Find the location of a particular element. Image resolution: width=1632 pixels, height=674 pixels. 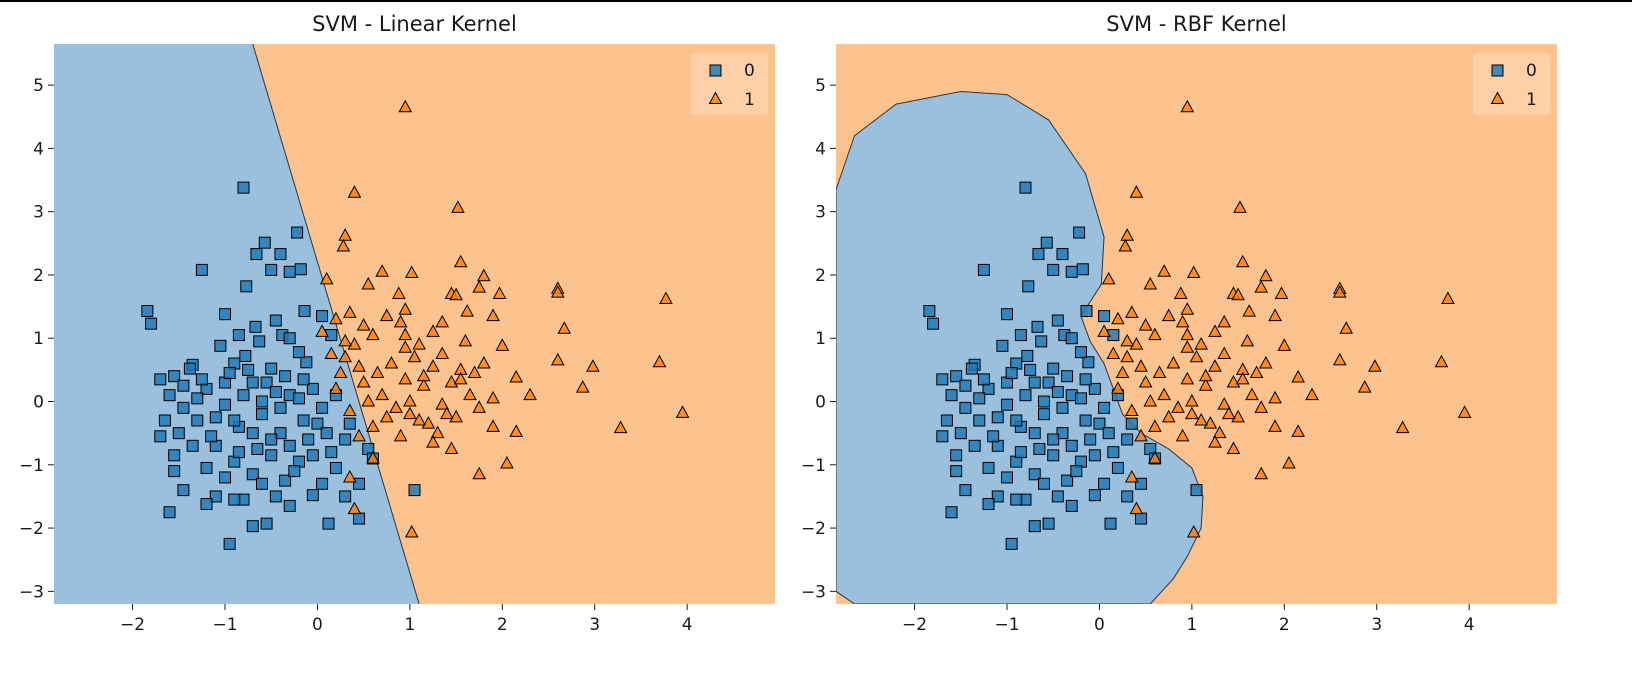

y-tick-label: −2 is located at coordinates (31, 529).